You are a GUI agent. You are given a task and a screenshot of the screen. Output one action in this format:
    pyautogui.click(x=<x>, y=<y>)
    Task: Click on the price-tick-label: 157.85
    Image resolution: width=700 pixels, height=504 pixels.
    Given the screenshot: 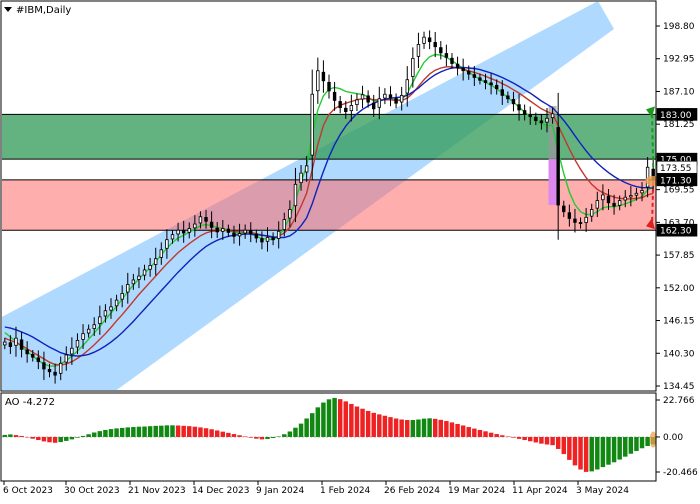 What is the action you would take?
    pyautogui.click(x=679, y=256)
    